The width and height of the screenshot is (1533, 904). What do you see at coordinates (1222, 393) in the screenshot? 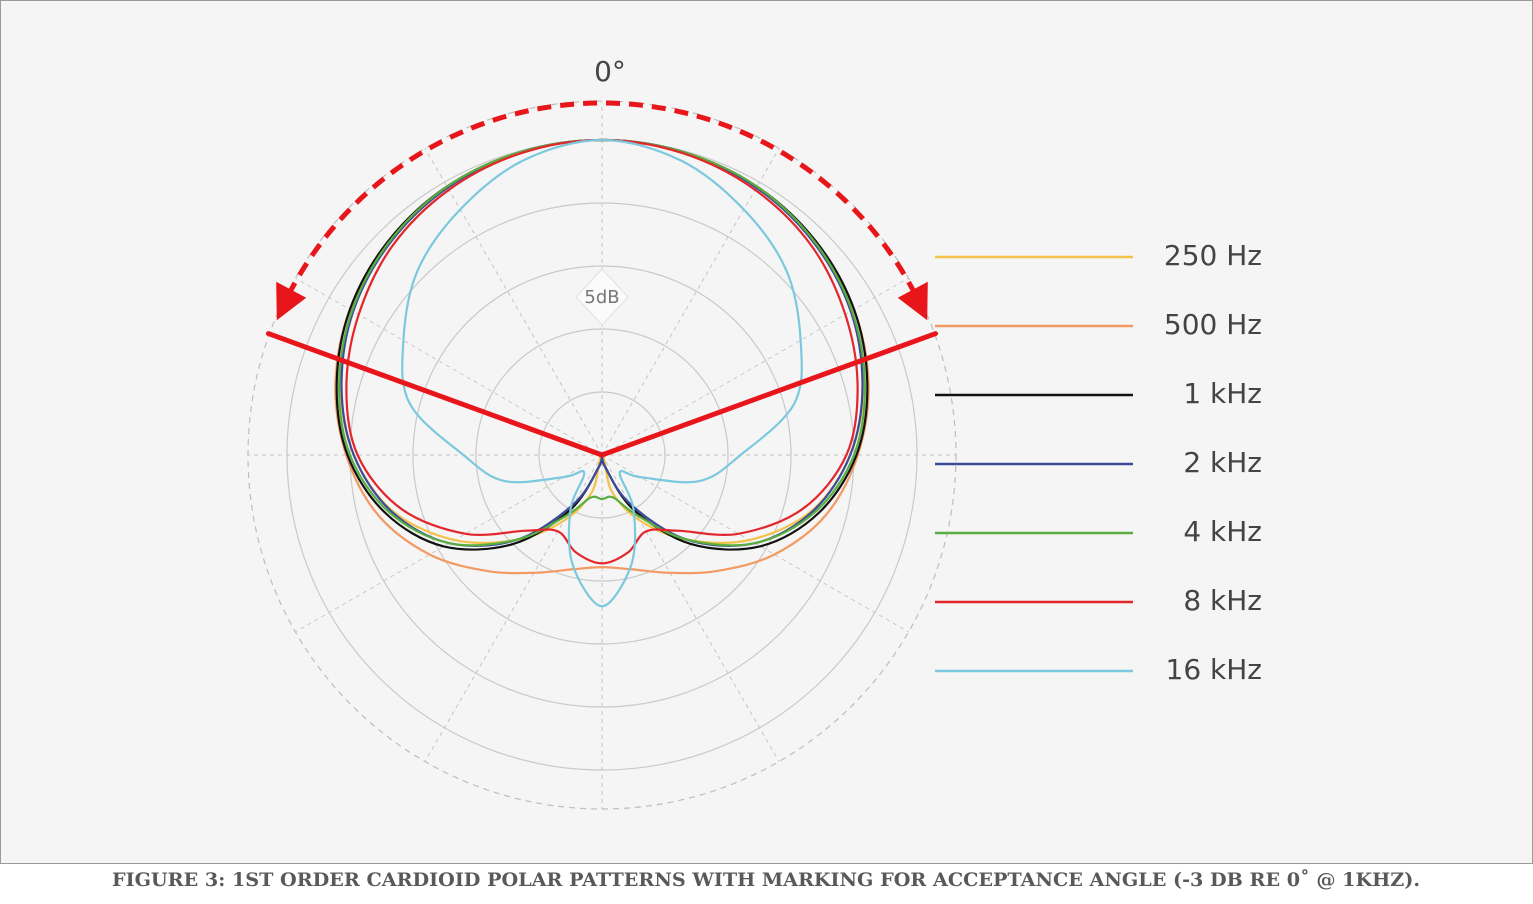
I see `legend-label: 1 kHz` at bounding box center [1222, 393].